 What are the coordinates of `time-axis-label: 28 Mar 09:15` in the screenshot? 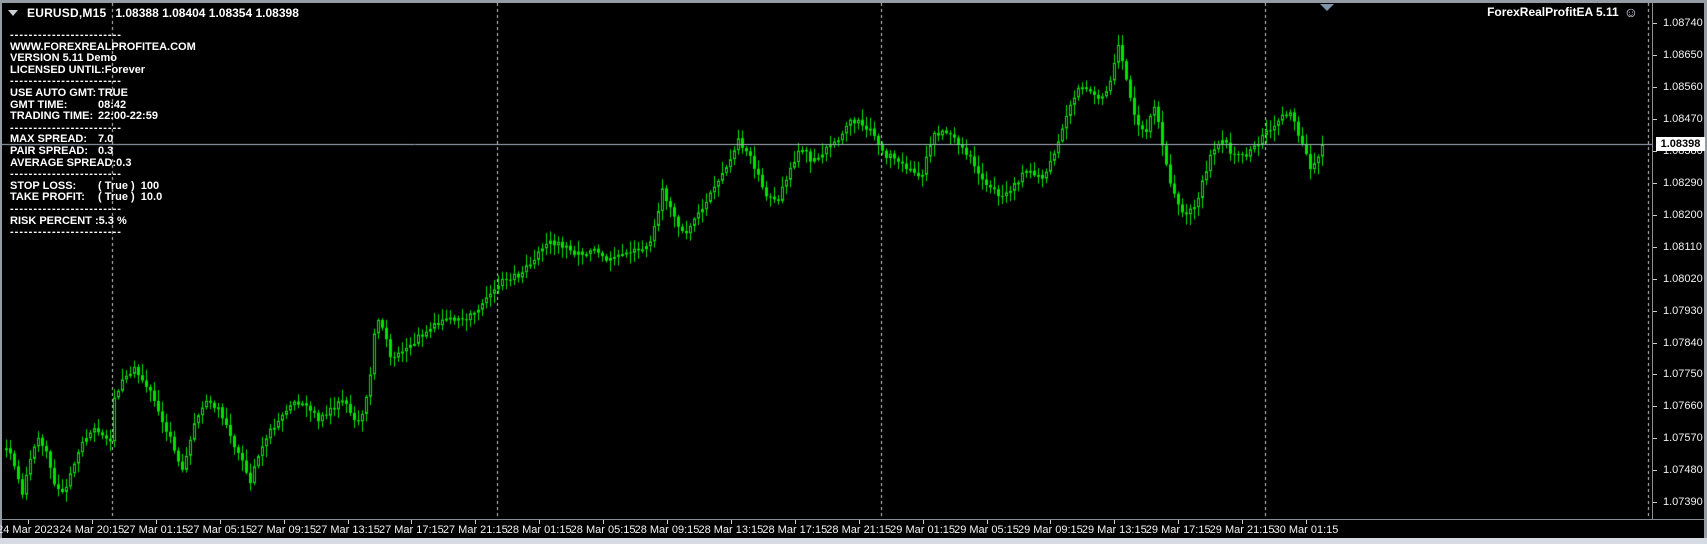 It's located at (667, 530).